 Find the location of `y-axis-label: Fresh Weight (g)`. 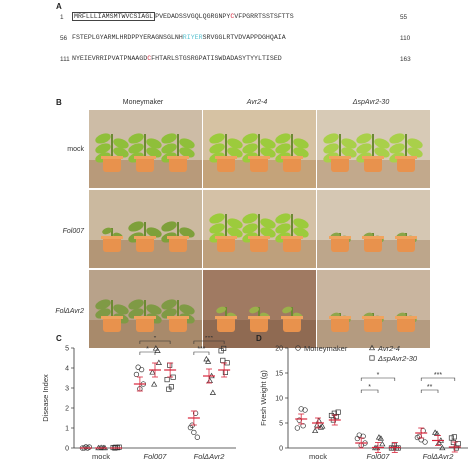

y-axis-label: Fresh Weight (g) is located at coordinates (263, 398).